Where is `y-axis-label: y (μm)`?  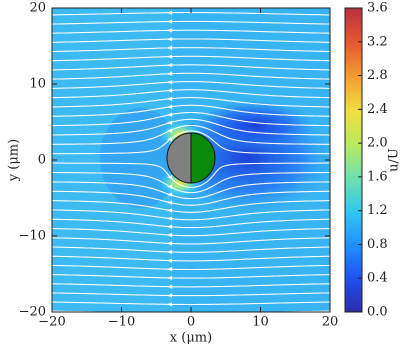
y-axis-label: y (μm) is located at coordinates (14, 160).